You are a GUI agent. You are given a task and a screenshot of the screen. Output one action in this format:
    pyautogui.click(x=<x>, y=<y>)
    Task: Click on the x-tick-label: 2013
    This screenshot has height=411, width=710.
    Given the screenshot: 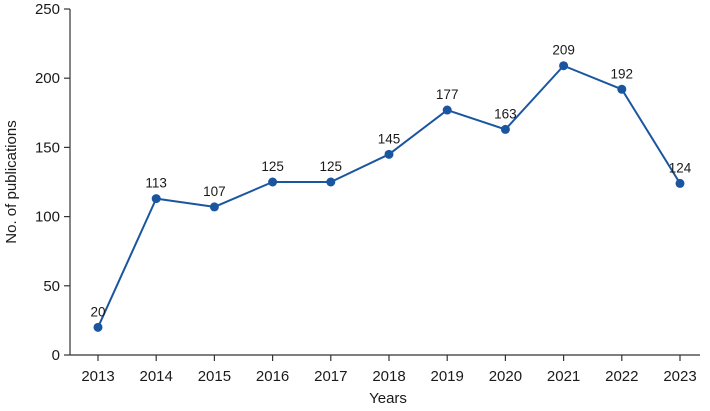 What is the action you would take?
    pyautogui.click(x=97, y=376)
    